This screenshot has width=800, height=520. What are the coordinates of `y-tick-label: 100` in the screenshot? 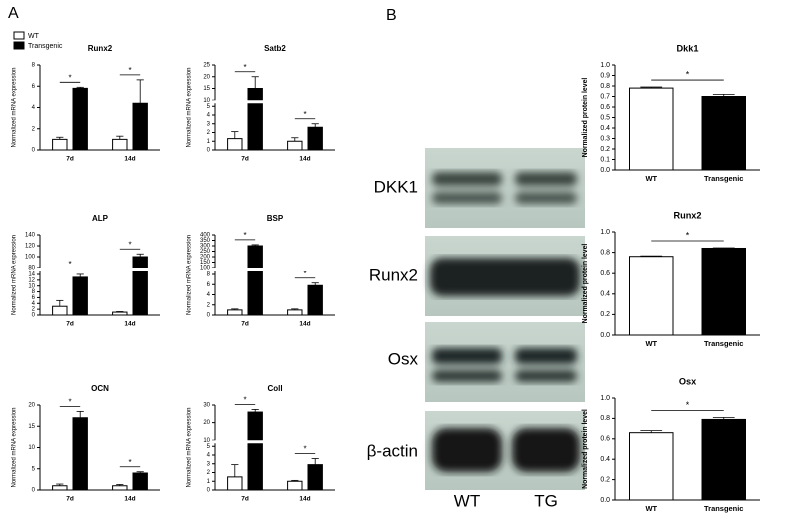 It's located at (205, 269).